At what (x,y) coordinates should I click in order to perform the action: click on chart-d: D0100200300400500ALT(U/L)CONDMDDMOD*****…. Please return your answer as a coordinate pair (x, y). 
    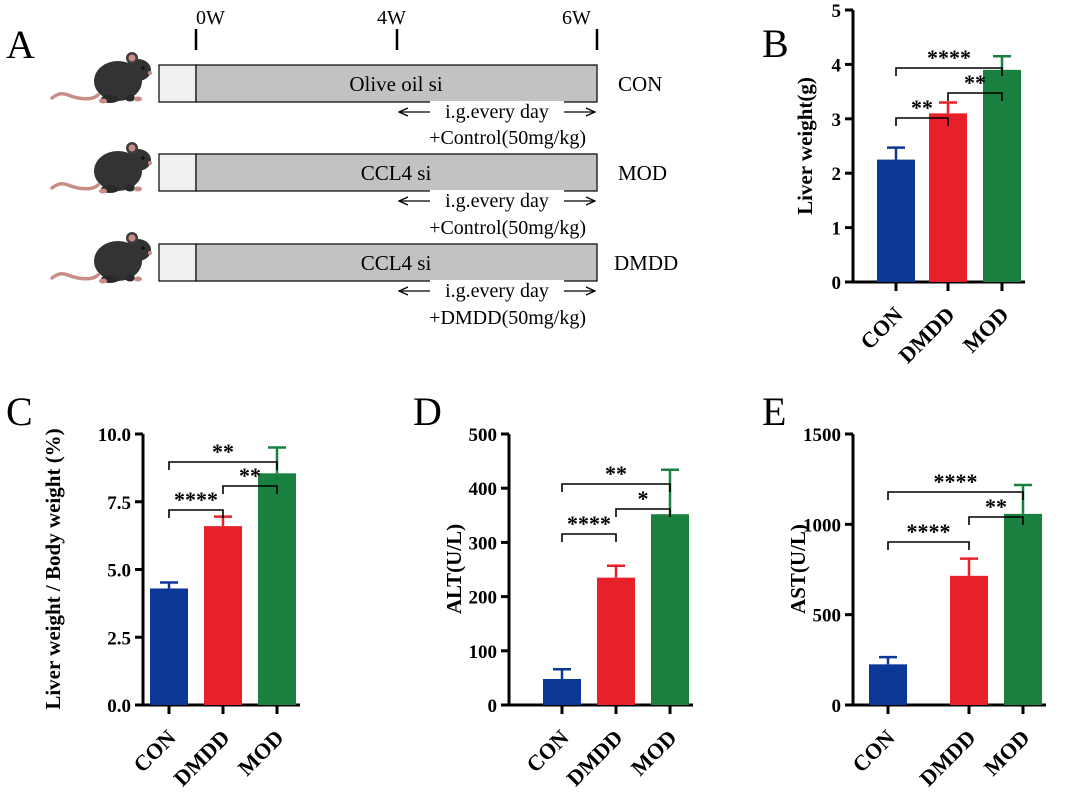
    Looking at the image, I should click on (553, 590).